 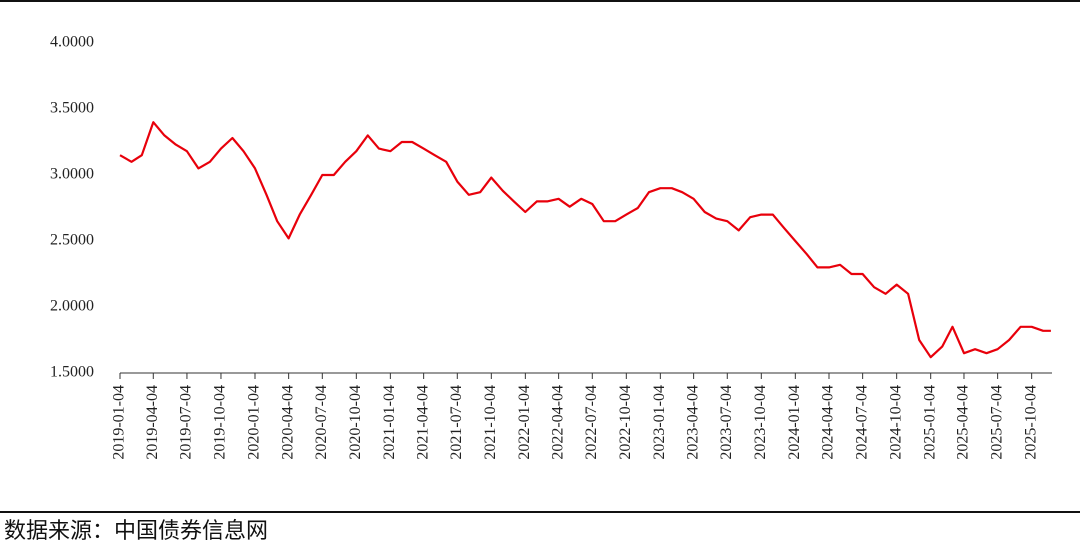 I want to click on x-tick-label: 2020-10-04, so click(x=355, y=422).